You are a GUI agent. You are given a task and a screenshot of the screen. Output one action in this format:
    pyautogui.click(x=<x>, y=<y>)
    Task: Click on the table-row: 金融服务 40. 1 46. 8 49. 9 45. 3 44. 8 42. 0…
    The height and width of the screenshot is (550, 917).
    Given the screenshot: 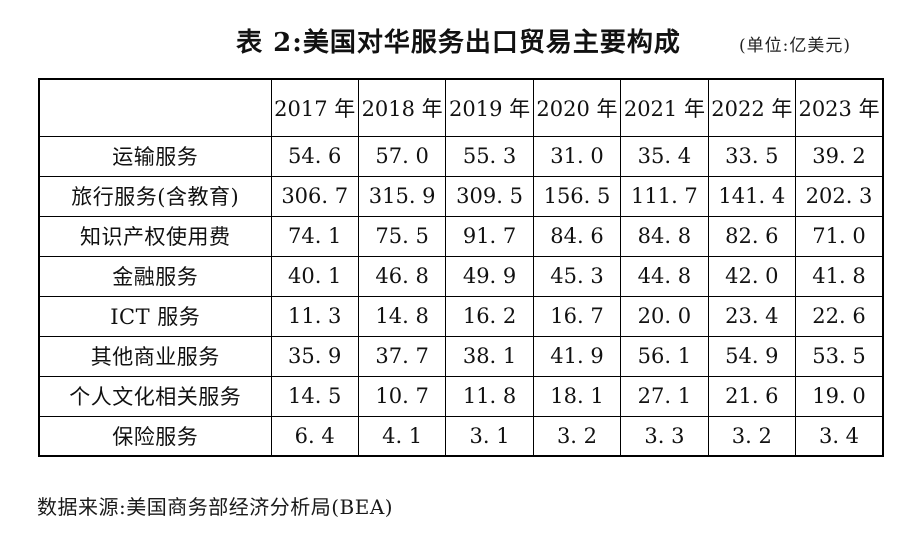 What is the action you would take?
    pyautogui.click(x=461, y=276)
    